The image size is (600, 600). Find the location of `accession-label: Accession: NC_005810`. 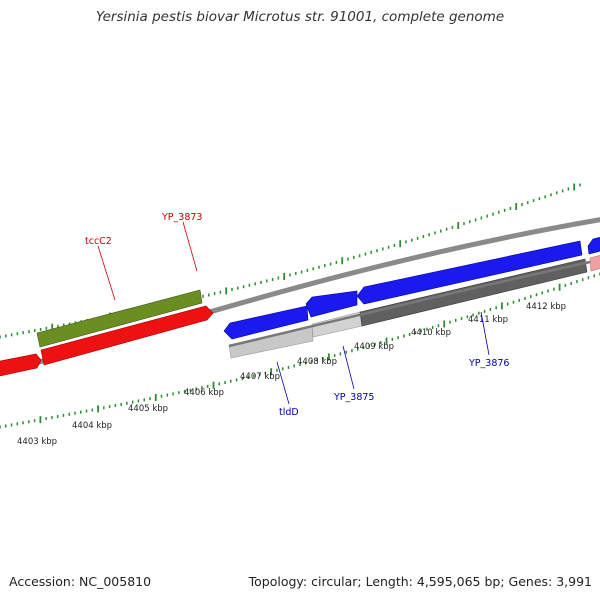

accession-label: Accession: NC_005810 is located at coordinates (80, 581).